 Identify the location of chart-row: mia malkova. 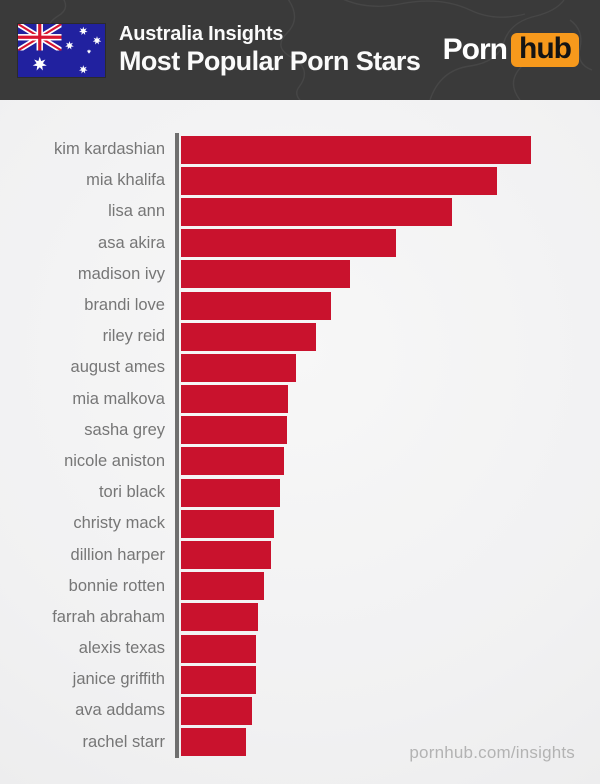
(300, 399).